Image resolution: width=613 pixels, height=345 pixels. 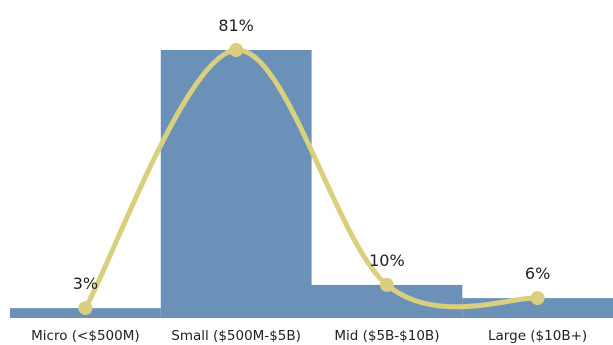 I want to click on data-label-3: 6%, so click(x=537, y=273).